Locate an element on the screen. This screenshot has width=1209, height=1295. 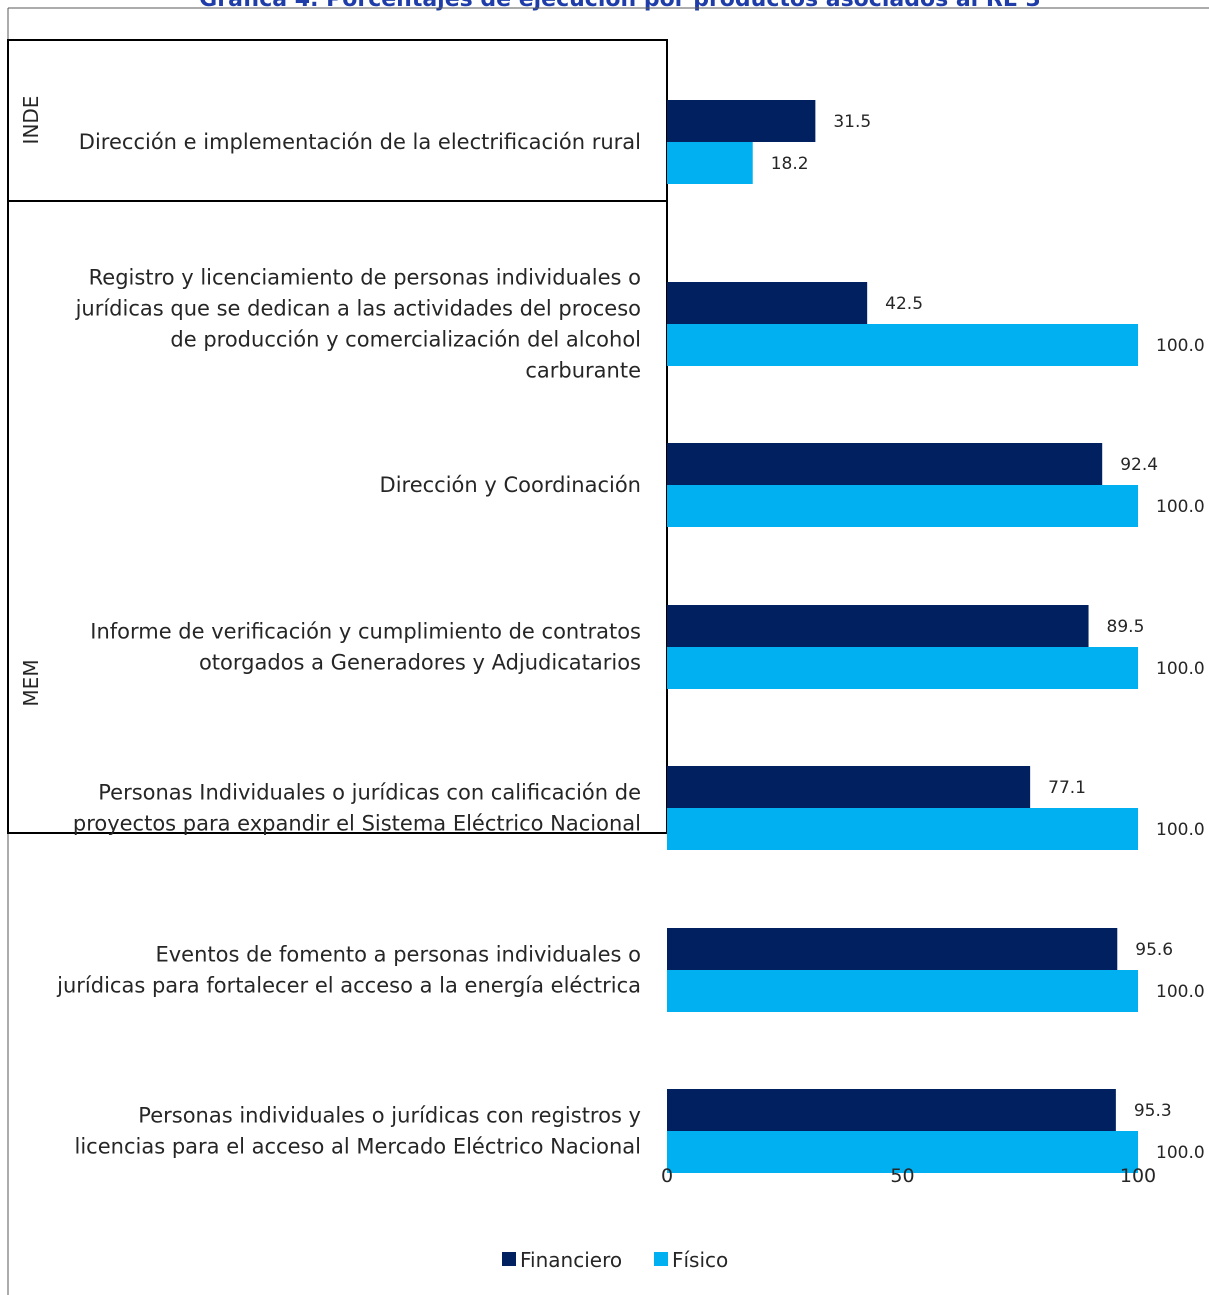
legend-label-financiero: Financiero is located at coordinates (571, 1260).